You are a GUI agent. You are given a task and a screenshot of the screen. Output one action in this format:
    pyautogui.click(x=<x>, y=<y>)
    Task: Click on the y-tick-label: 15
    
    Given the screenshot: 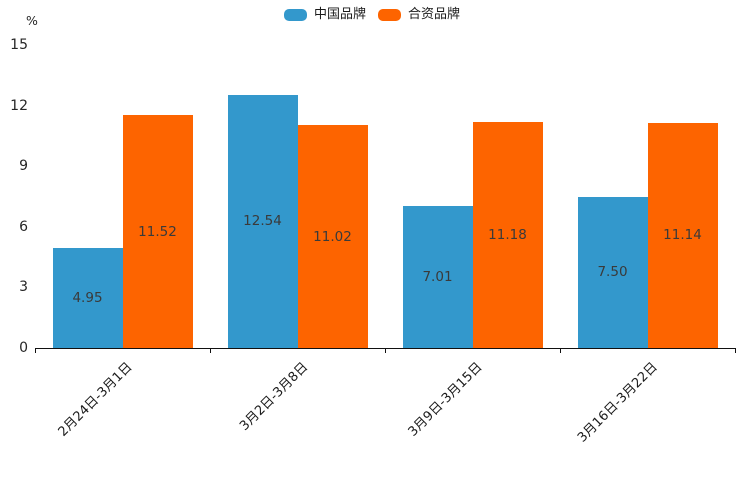 What is the action you would take?
    pyautogui.click(x=19, y=45)
    